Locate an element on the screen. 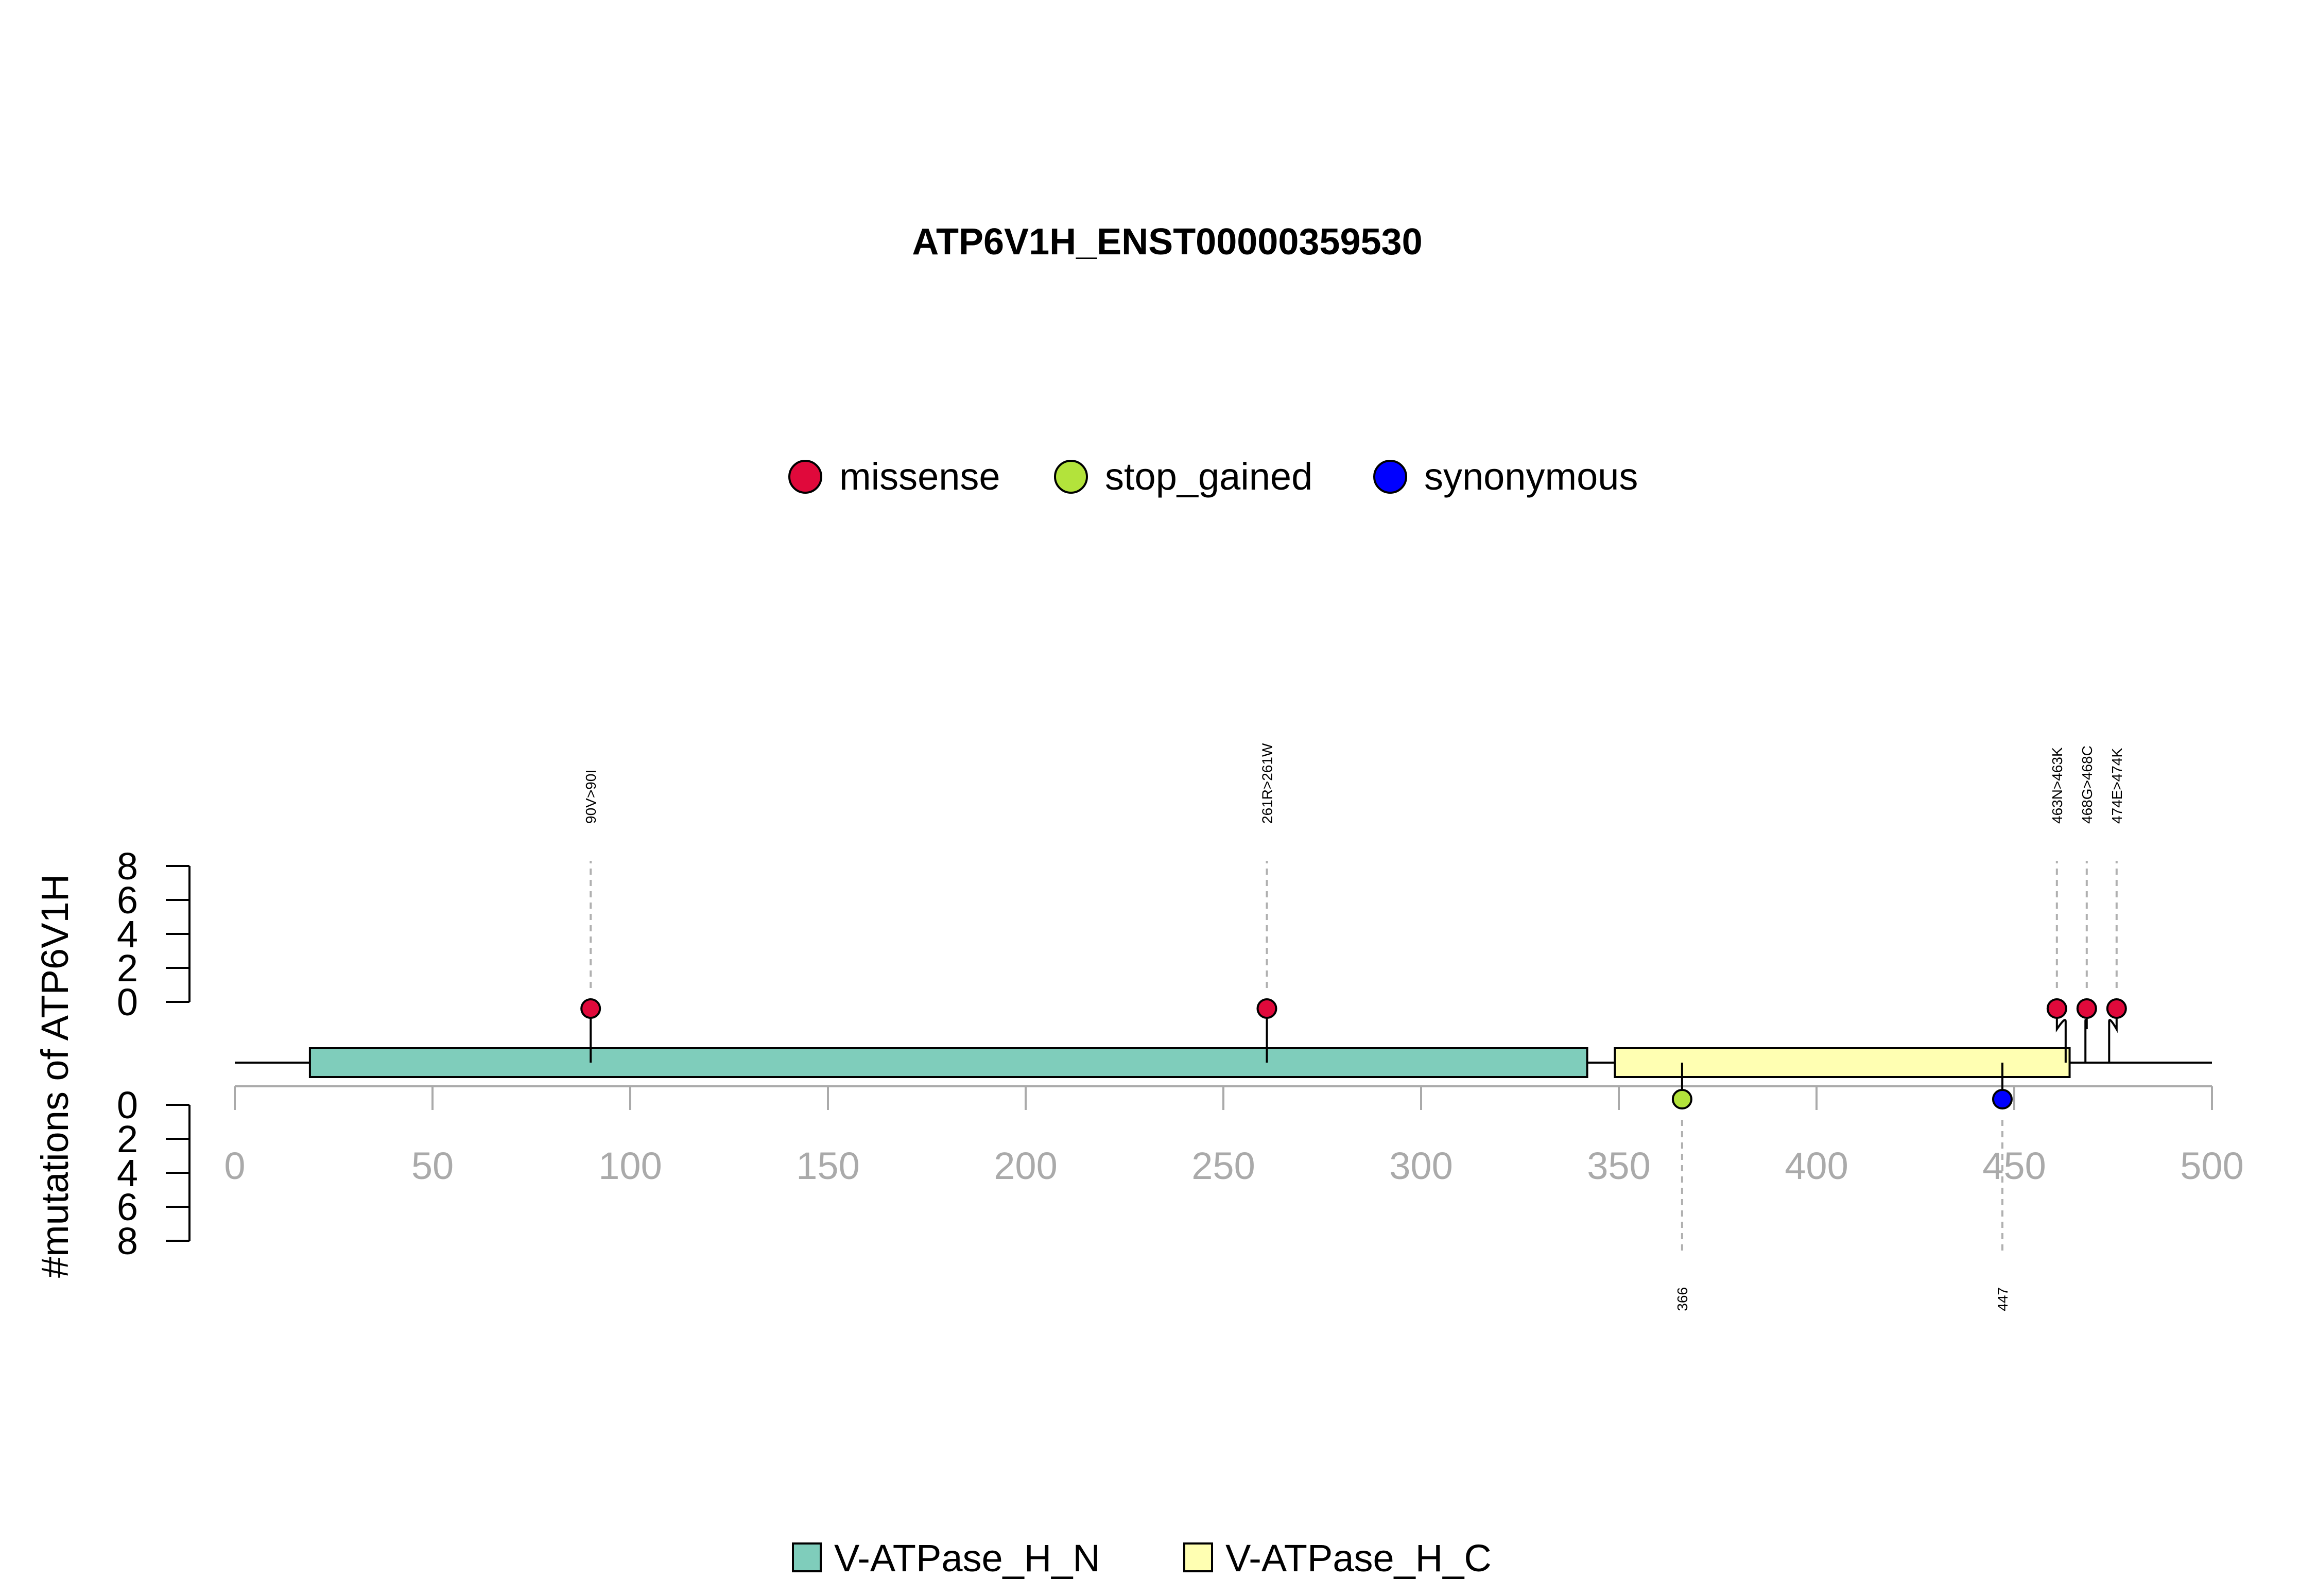 This screenshot has width=2317, height=1596. x-tick-label-250: 250 is located at coordinates (1223, 1165).